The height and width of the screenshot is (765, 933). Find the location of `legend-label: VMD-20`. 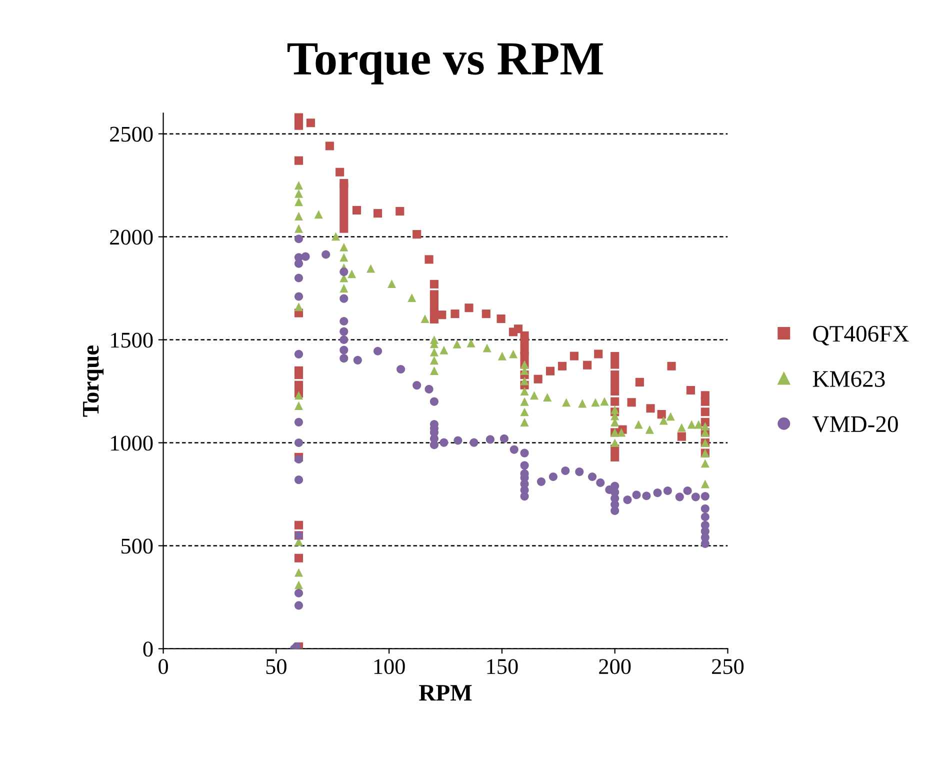

legend-label: VMD-20 is located at coordinates (855, 424).